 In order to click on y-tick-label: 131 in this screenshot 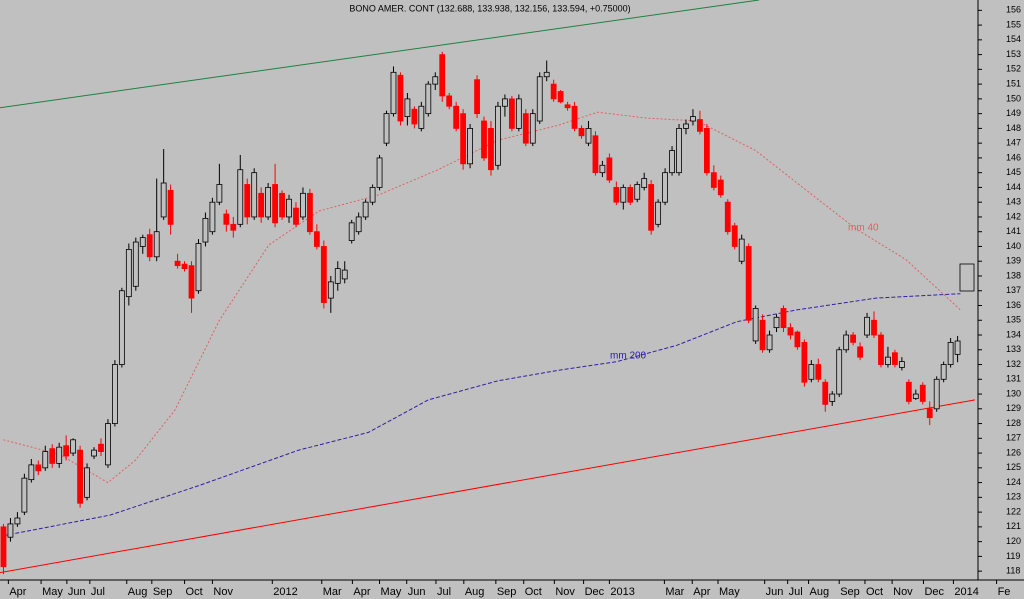, I will do `click(1013, 379)`.